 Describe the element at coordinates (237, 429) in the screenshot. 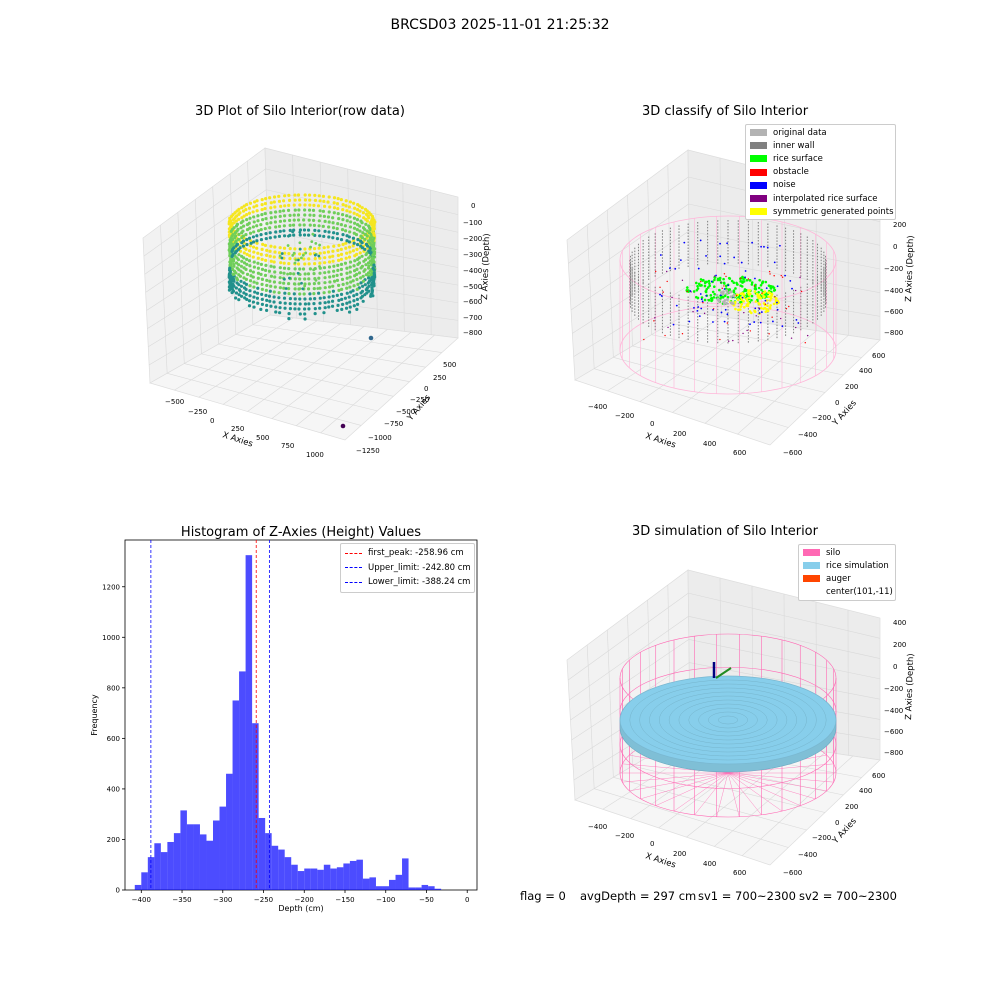

I see `raw-x-tick: 250` at that location.